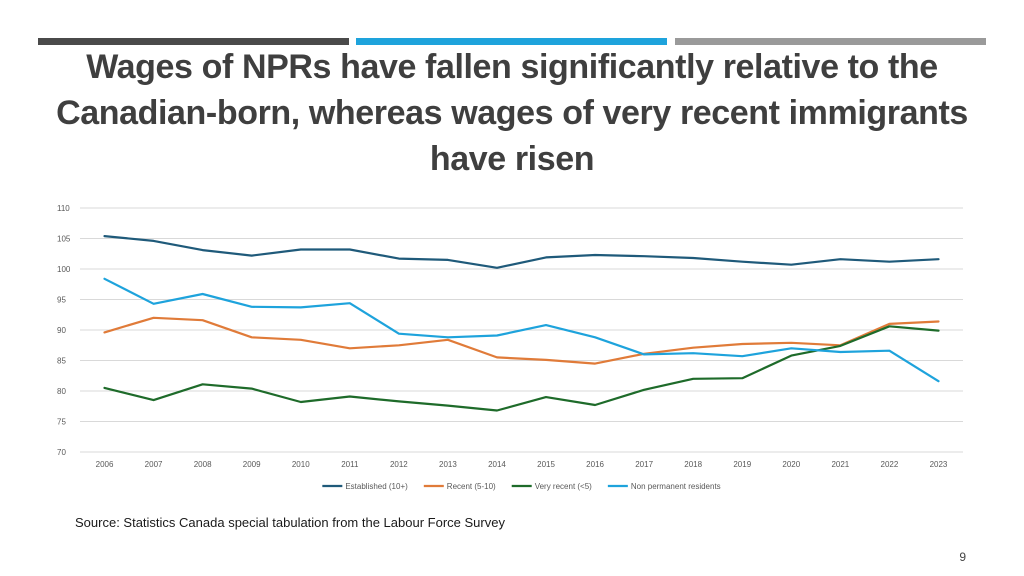 Image resolution: width=1024 pixels, height=576 pixels. Describe the element at coordinates (61, 361) in the screenshot. I see `y-tick-label: 85` at that location.